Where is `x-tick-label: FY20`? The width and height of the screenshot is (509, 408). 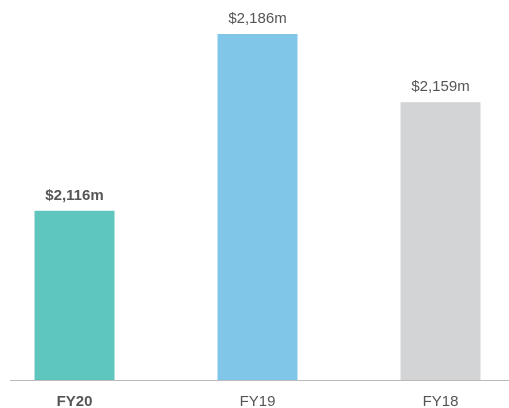 x-tick-label: FY20 is located at coordinates (75, 400).